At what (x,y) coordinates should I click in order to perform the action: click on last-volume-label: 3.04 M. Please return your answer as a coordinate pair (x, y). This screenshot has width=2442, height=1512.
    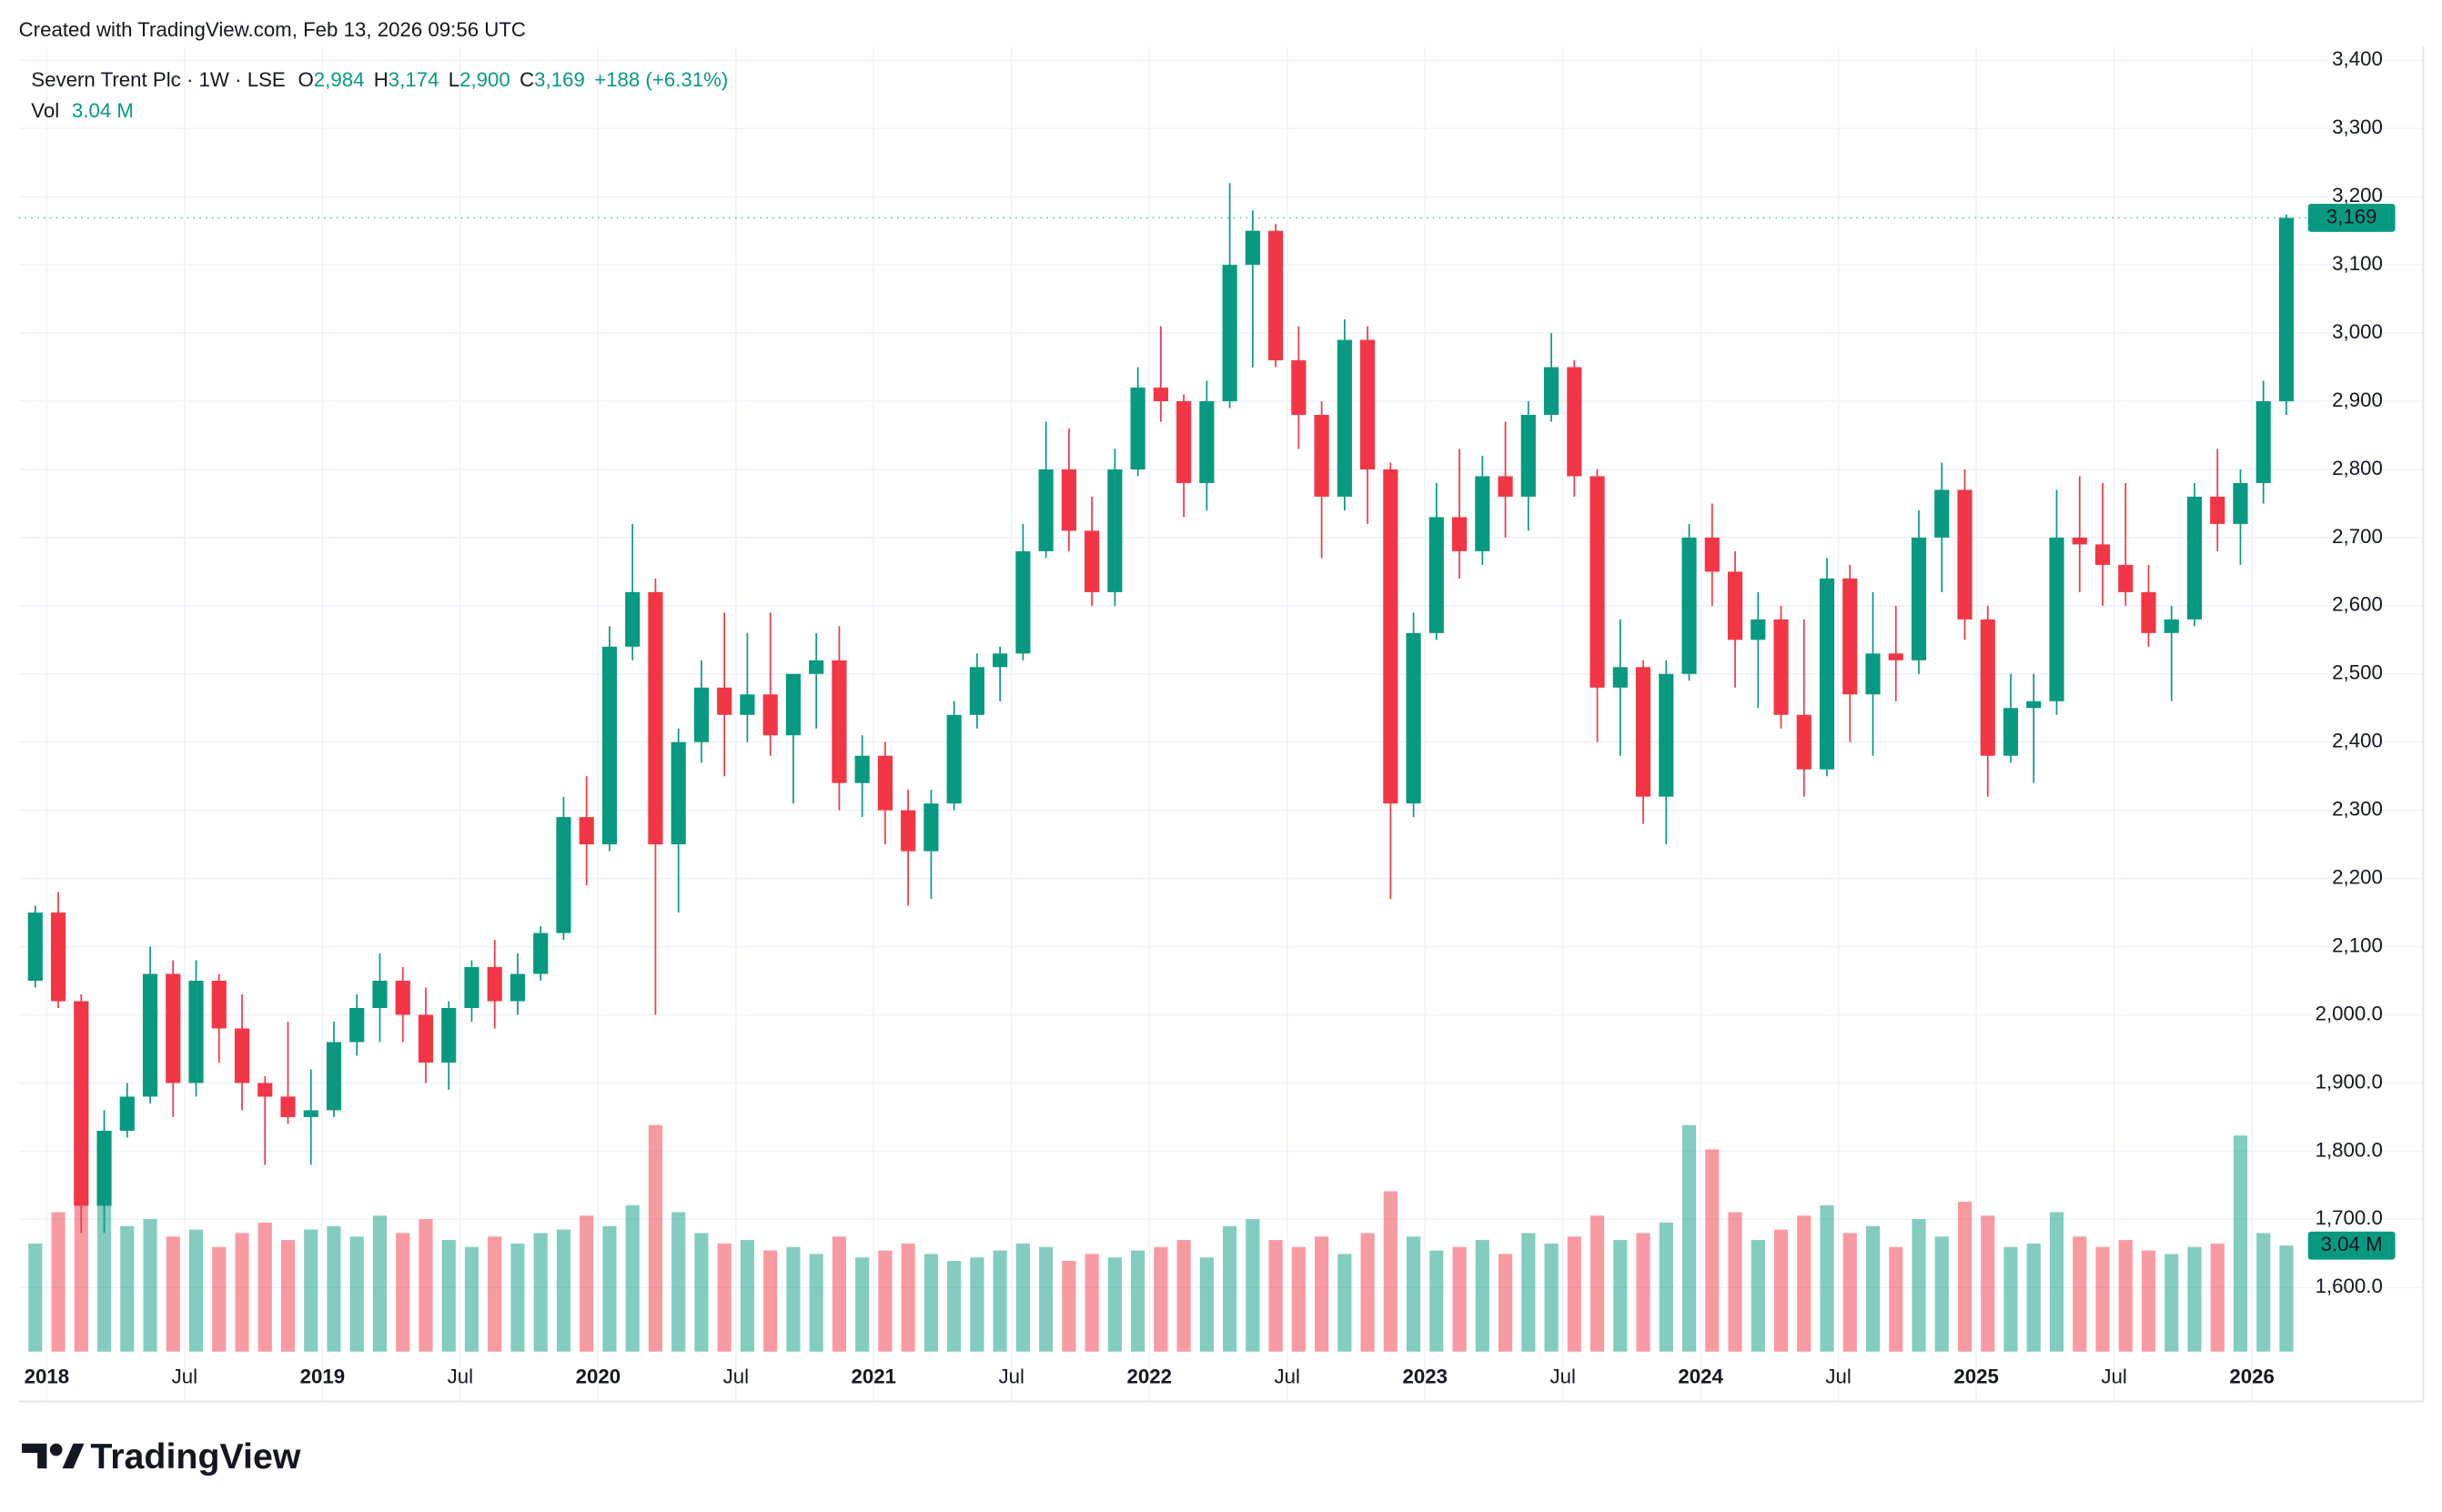
    Looking at the image, I should click on (2352, 1244).